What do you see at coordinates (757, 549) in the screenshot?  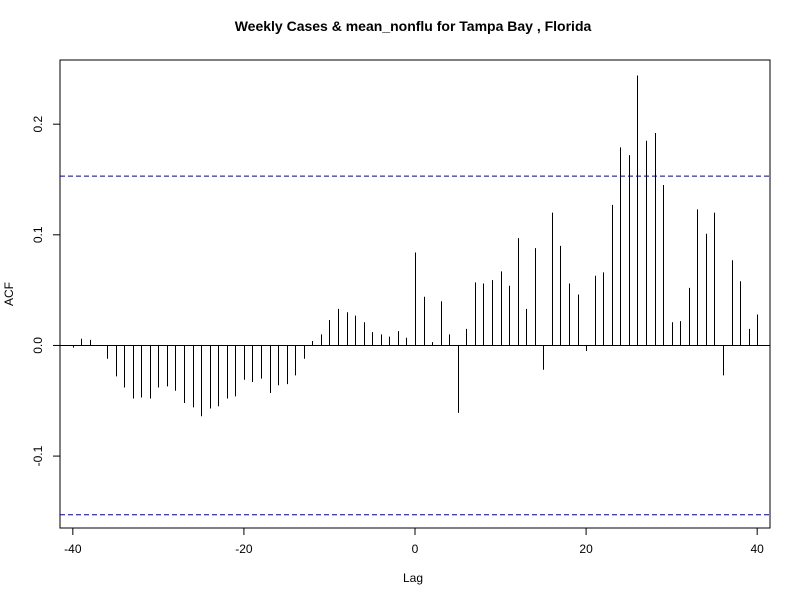 I see `x-tick-label: 40` at bounding box center [757, 549].